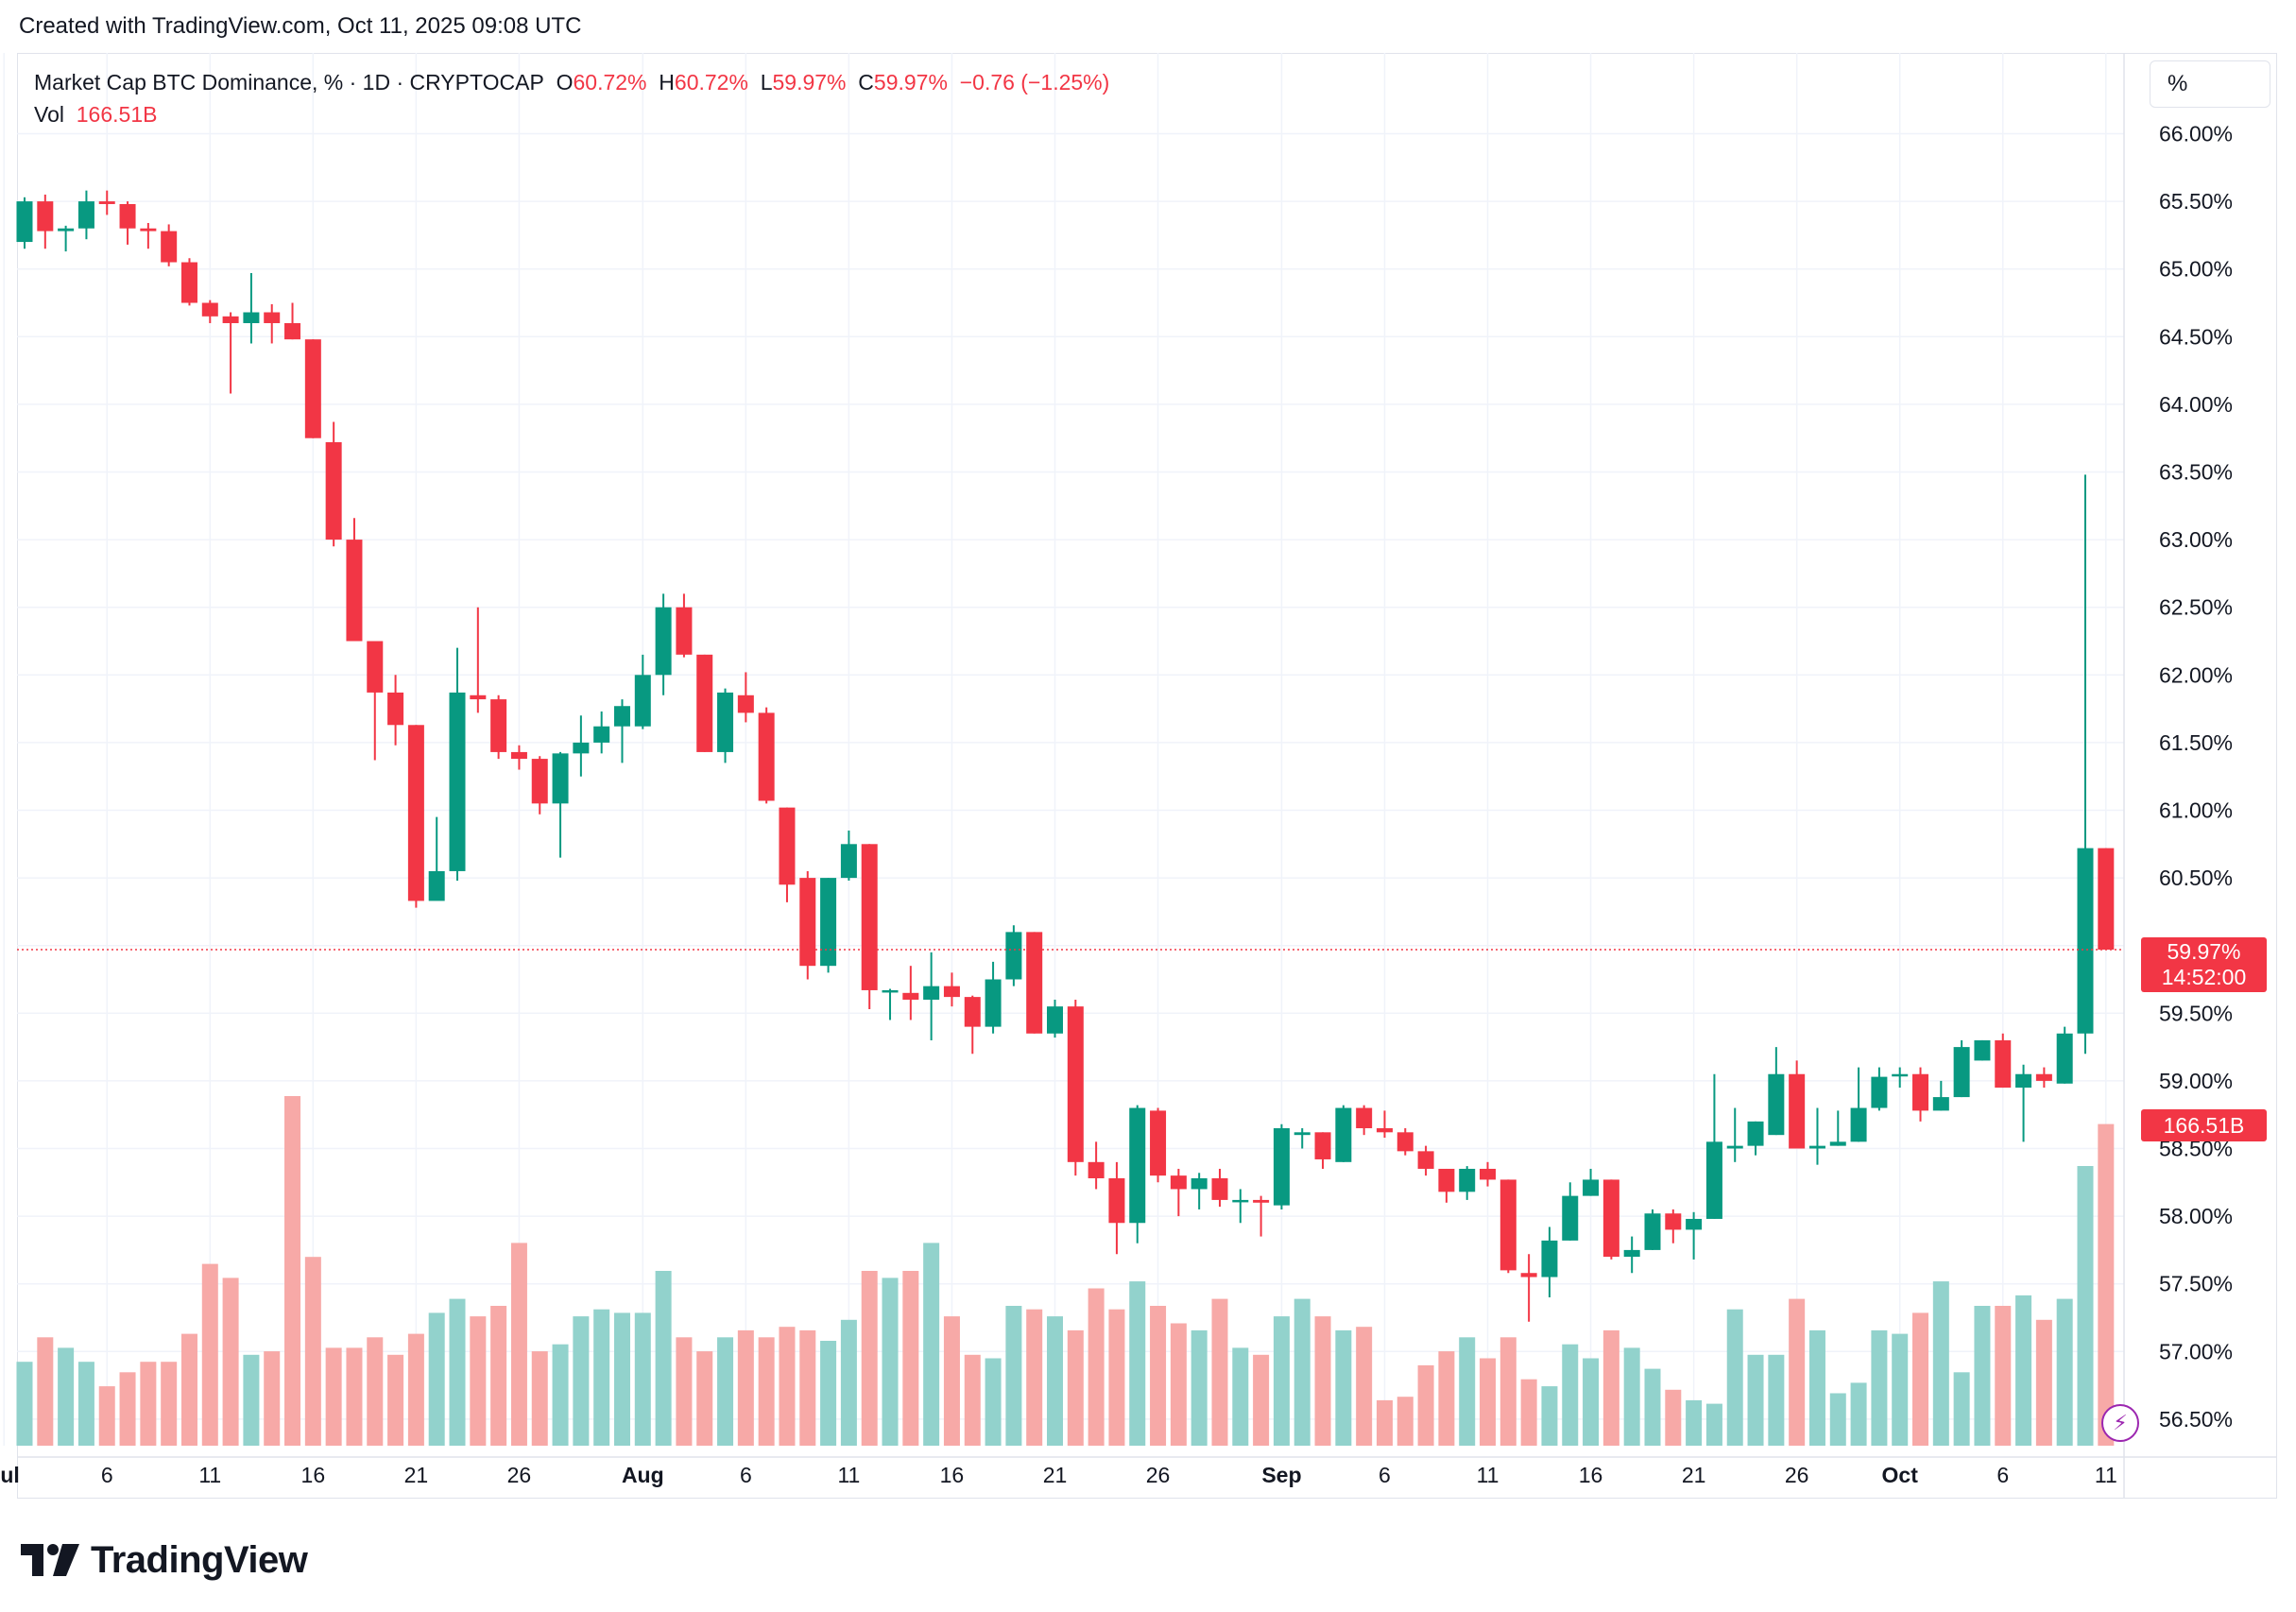  I want to click on y-tick-label: 62.00%, so click(2196, 674).